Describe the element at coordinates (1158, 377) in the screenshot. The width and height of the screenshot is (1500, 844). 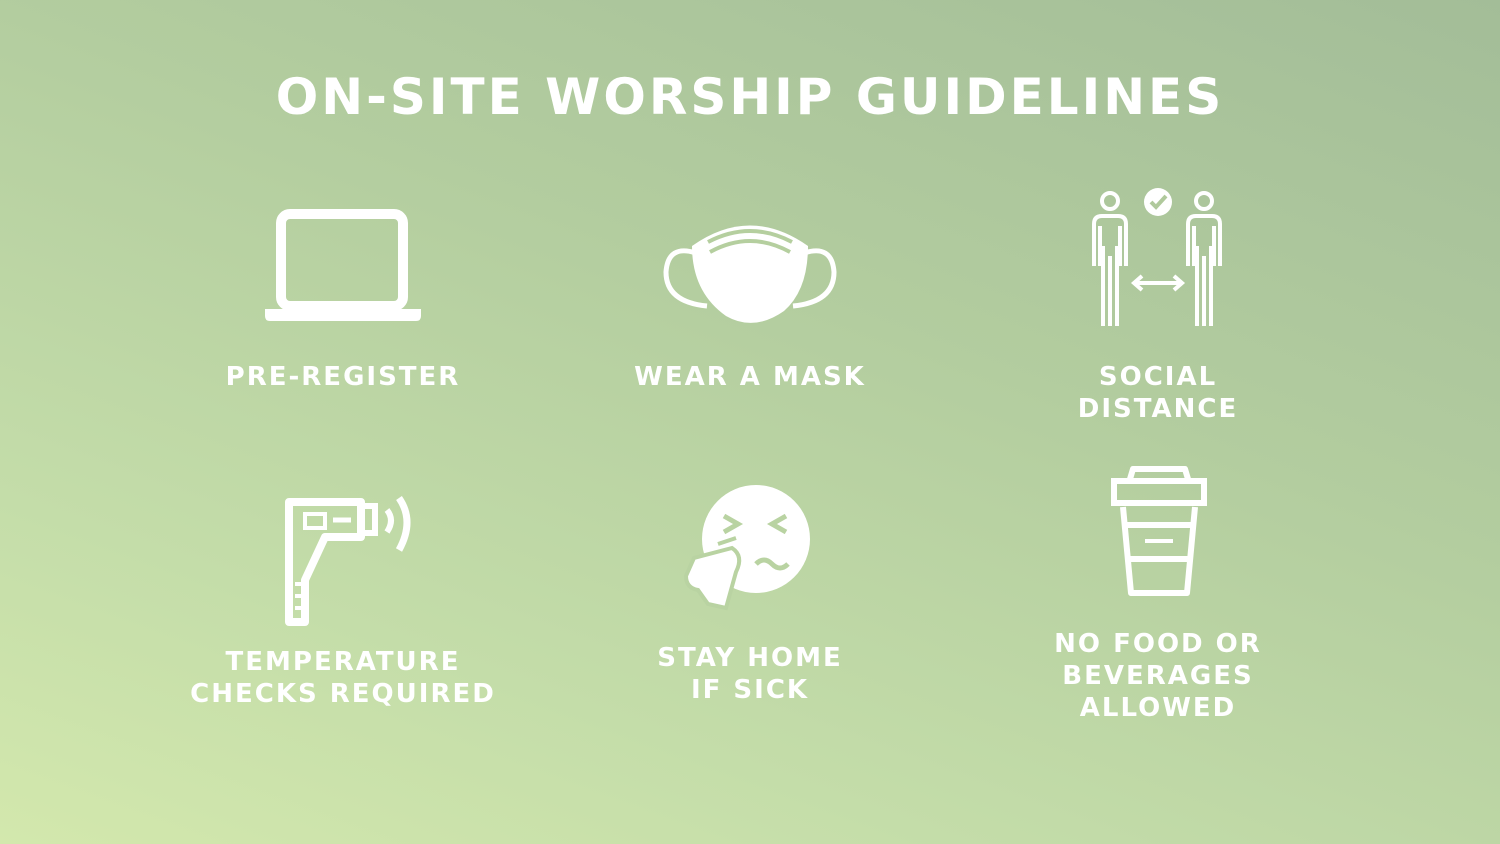
I see `label-line: SOCIAL` at that location.